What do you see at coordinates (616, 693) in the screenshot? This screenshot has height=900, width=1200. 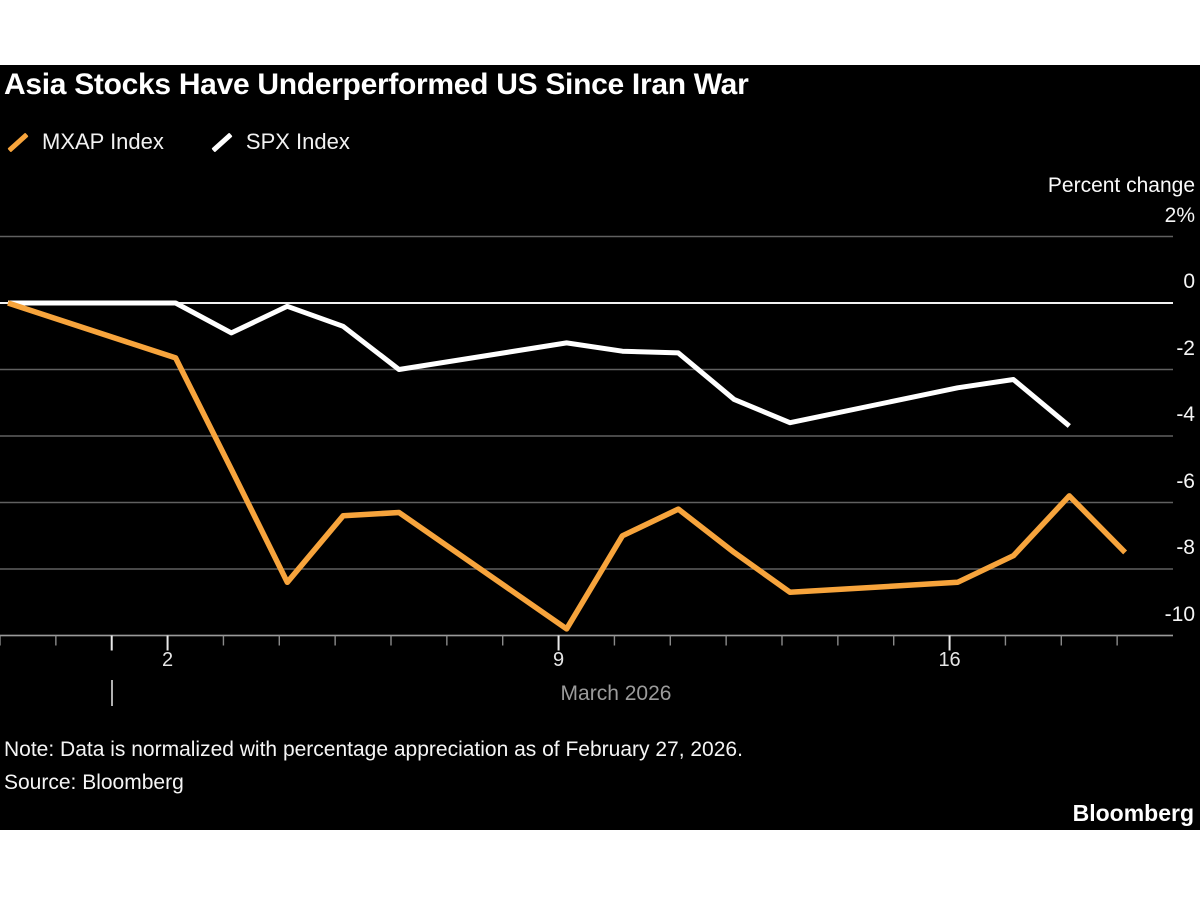 I see `x-axis-month-label: March 2026` at bounding box center [616, 693].